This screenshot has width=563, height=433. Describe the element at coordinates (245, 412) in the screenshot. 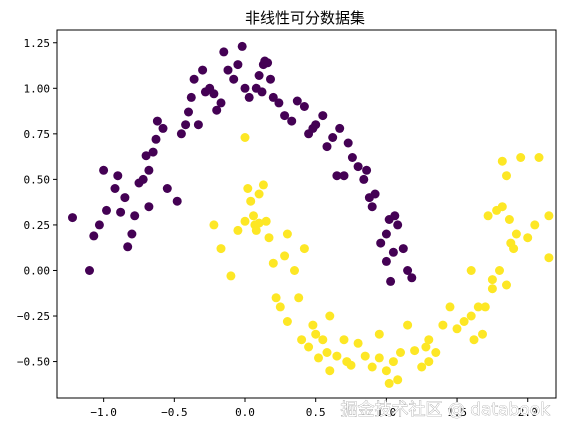

I see `x-tick-label: 0.0` at that location.